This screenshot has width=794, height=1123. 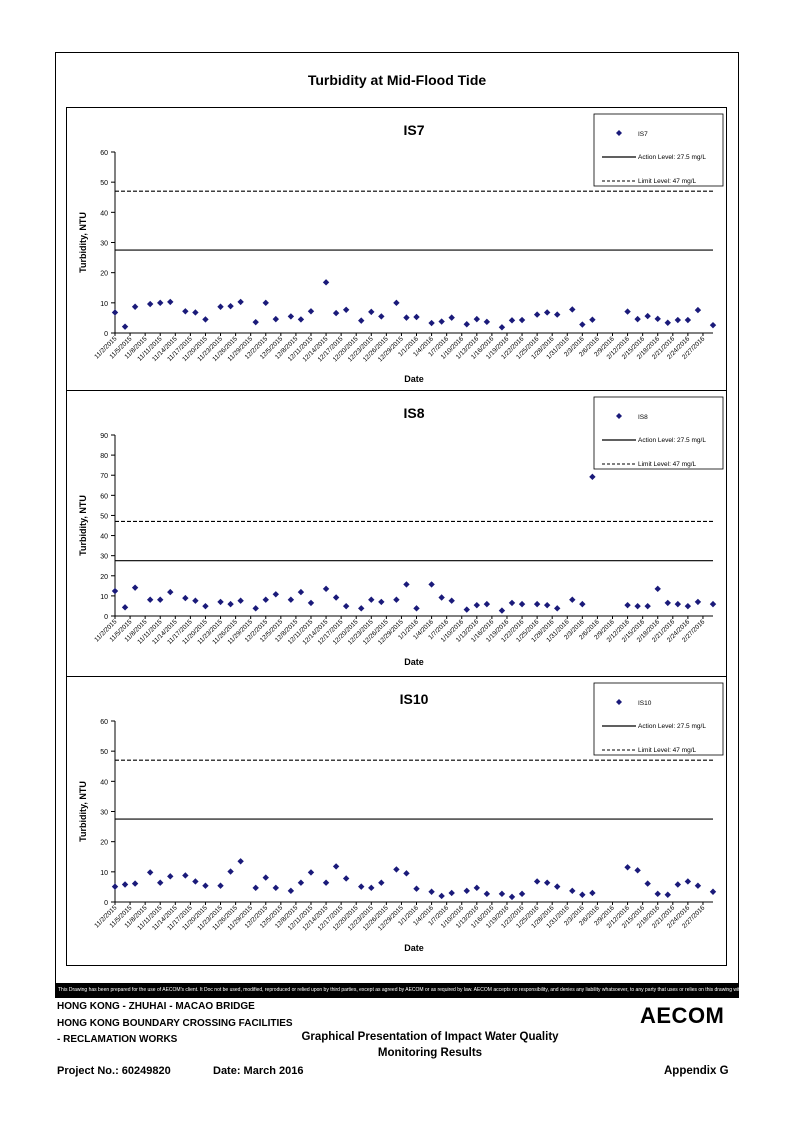 What do you see at coordinates (104, 557) in the screenshot?
I see `y-tick-label: 30` at bounding box center [104, 557].